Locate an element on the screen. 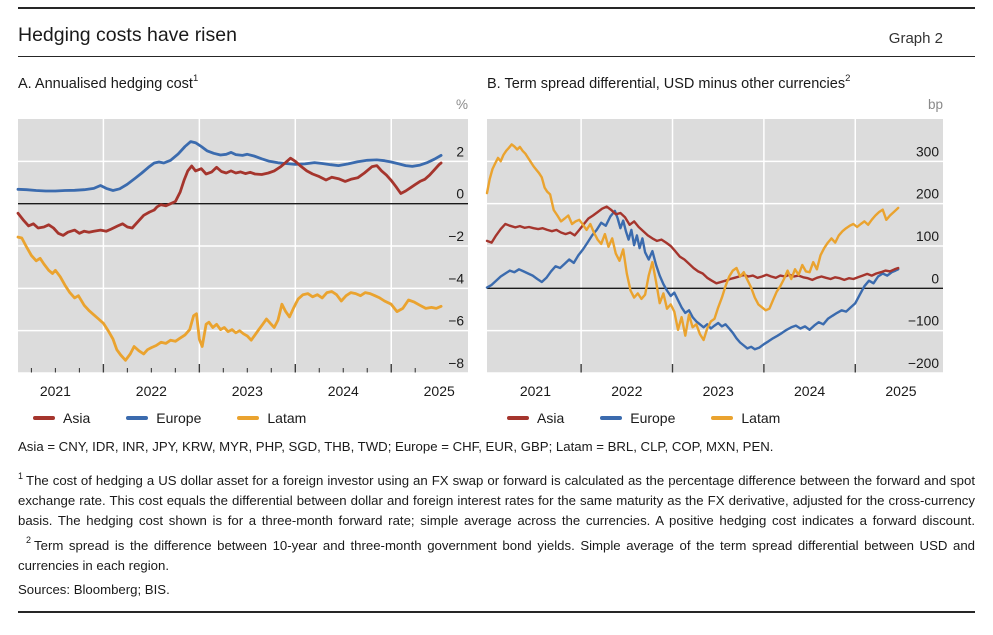 The height and width of the screenshot is (635, 993). bottom-rule is located at coordinates (496, 612).